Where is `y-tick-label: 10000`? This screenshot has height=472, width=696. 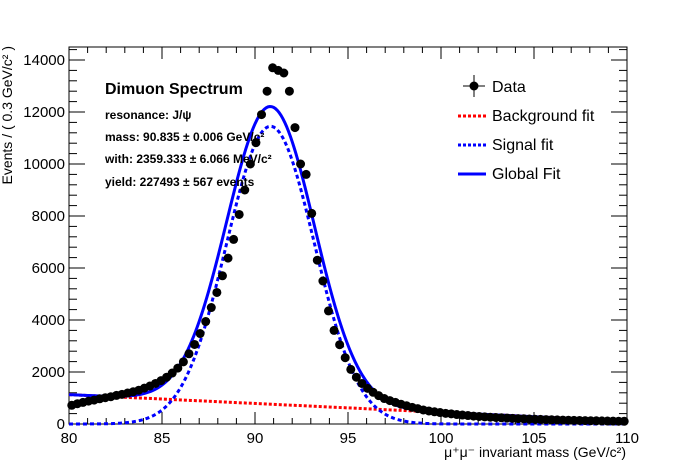
y-tick-label: 10000 is located at coordinates (44, 164).